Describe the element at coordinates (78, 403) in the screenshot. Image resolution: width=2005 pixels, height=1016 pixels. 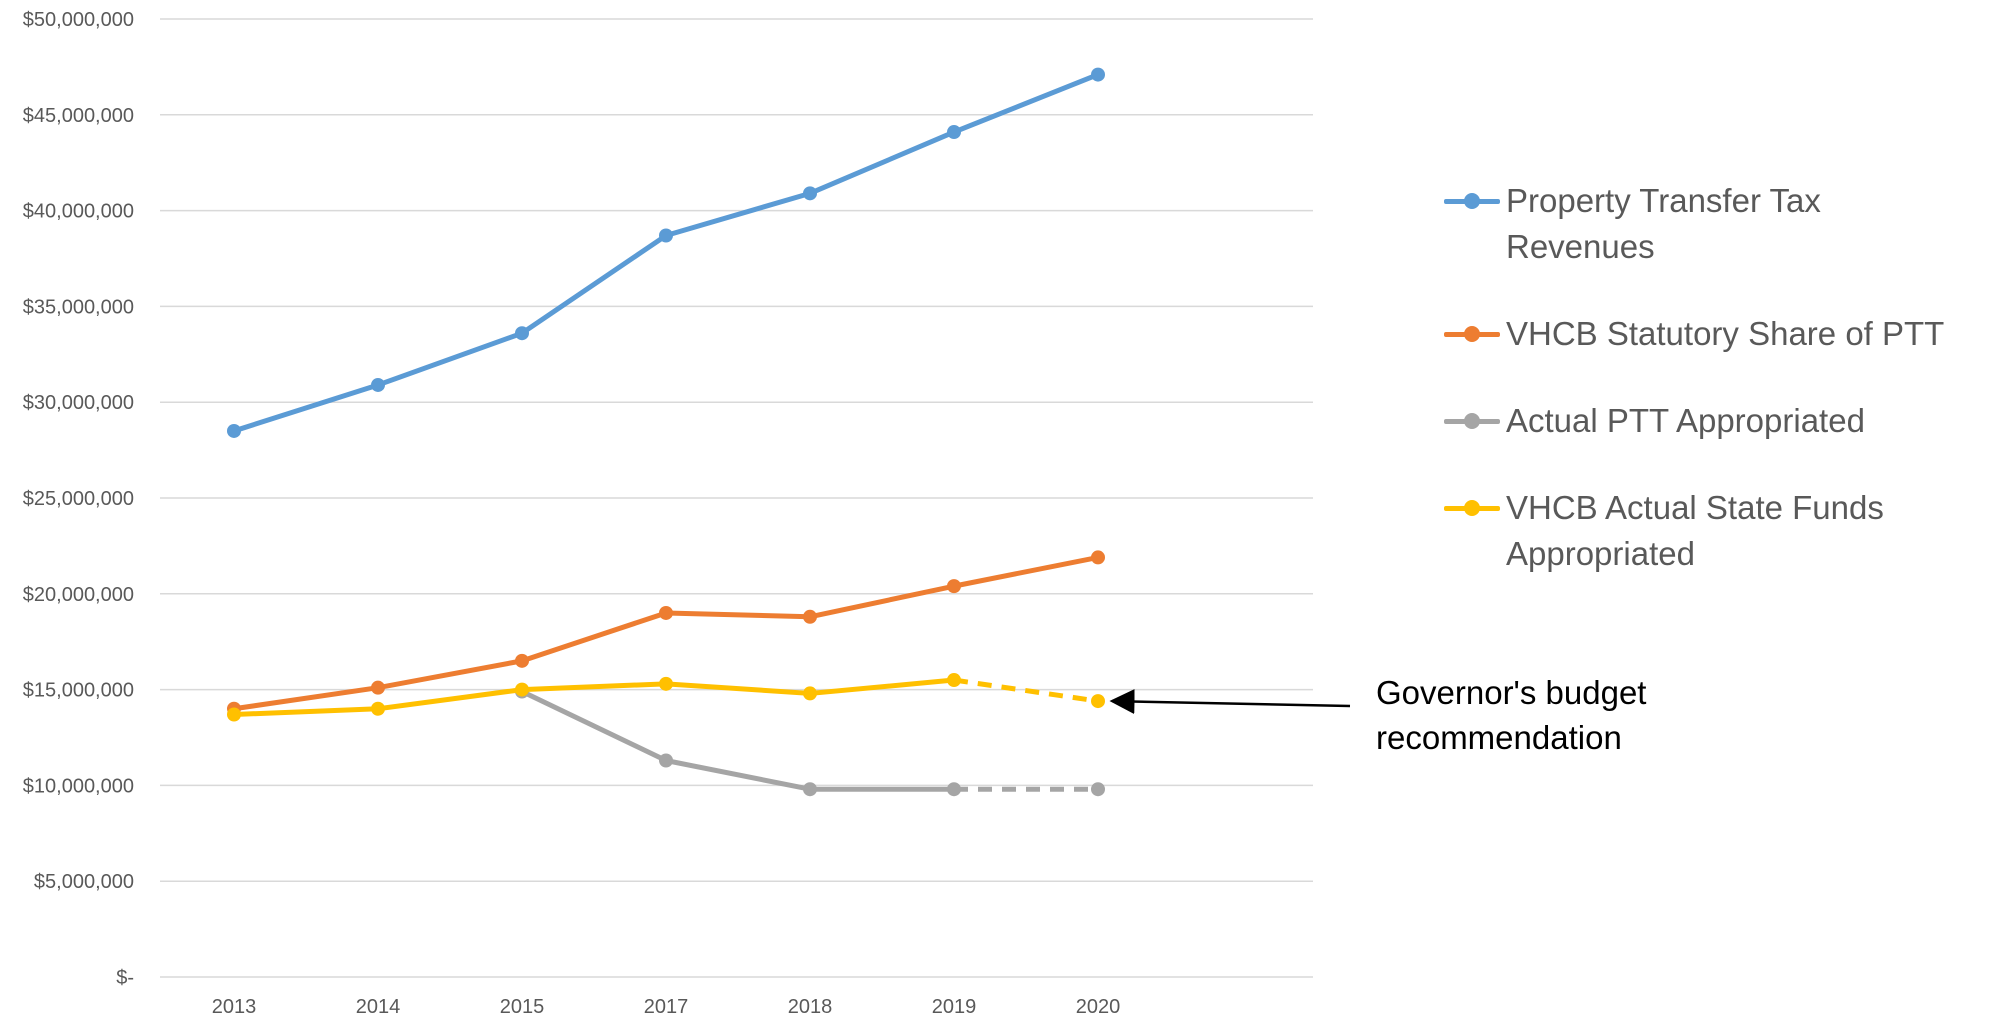
I see `y-tick-label: $30,000,000` at that location.